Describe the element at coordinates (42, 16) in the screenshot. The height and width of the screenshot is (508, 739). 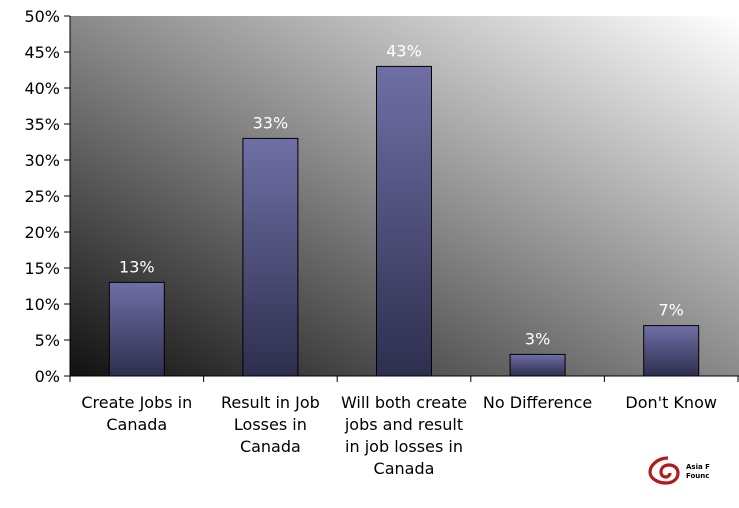
I see `y-tick-label: 50%` at that location.